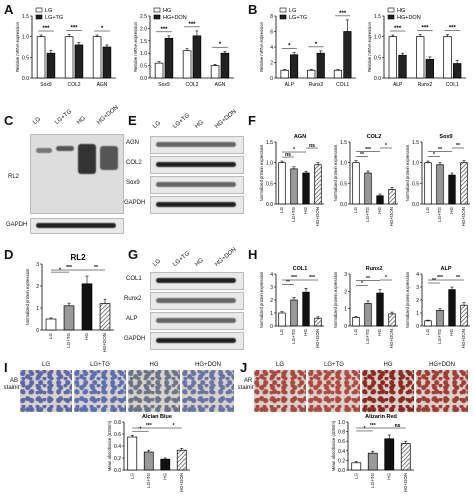 This screenshot has height=498, width=474. I want to click on micro-lane-label: LG+TG, so click(334, 365).